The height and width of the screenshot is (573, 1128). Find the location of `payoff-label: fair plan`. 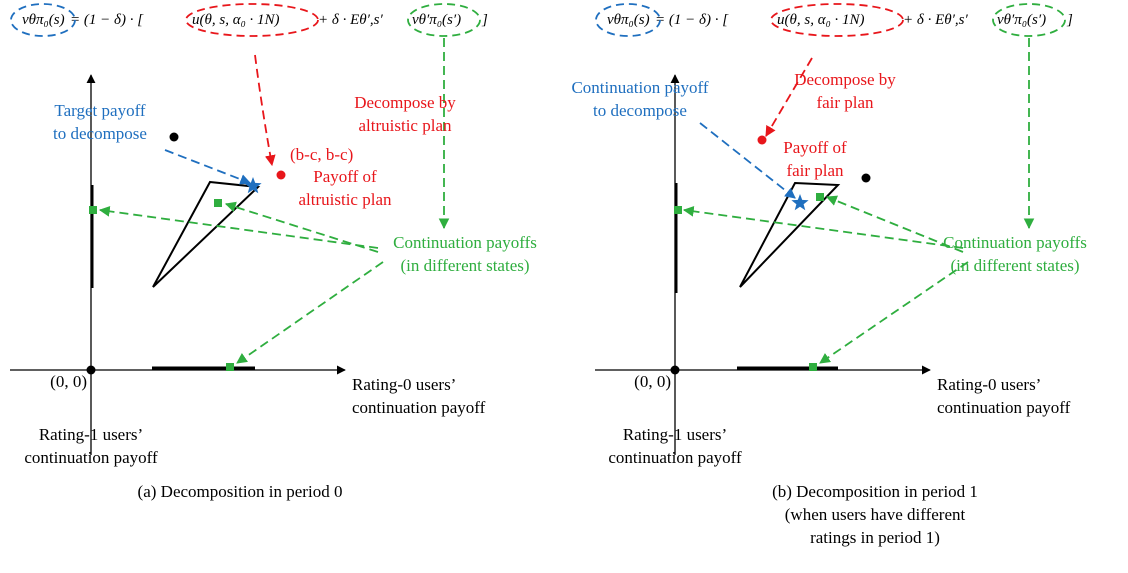

payoff-label: fair plan is located at coordinates (815, 170).